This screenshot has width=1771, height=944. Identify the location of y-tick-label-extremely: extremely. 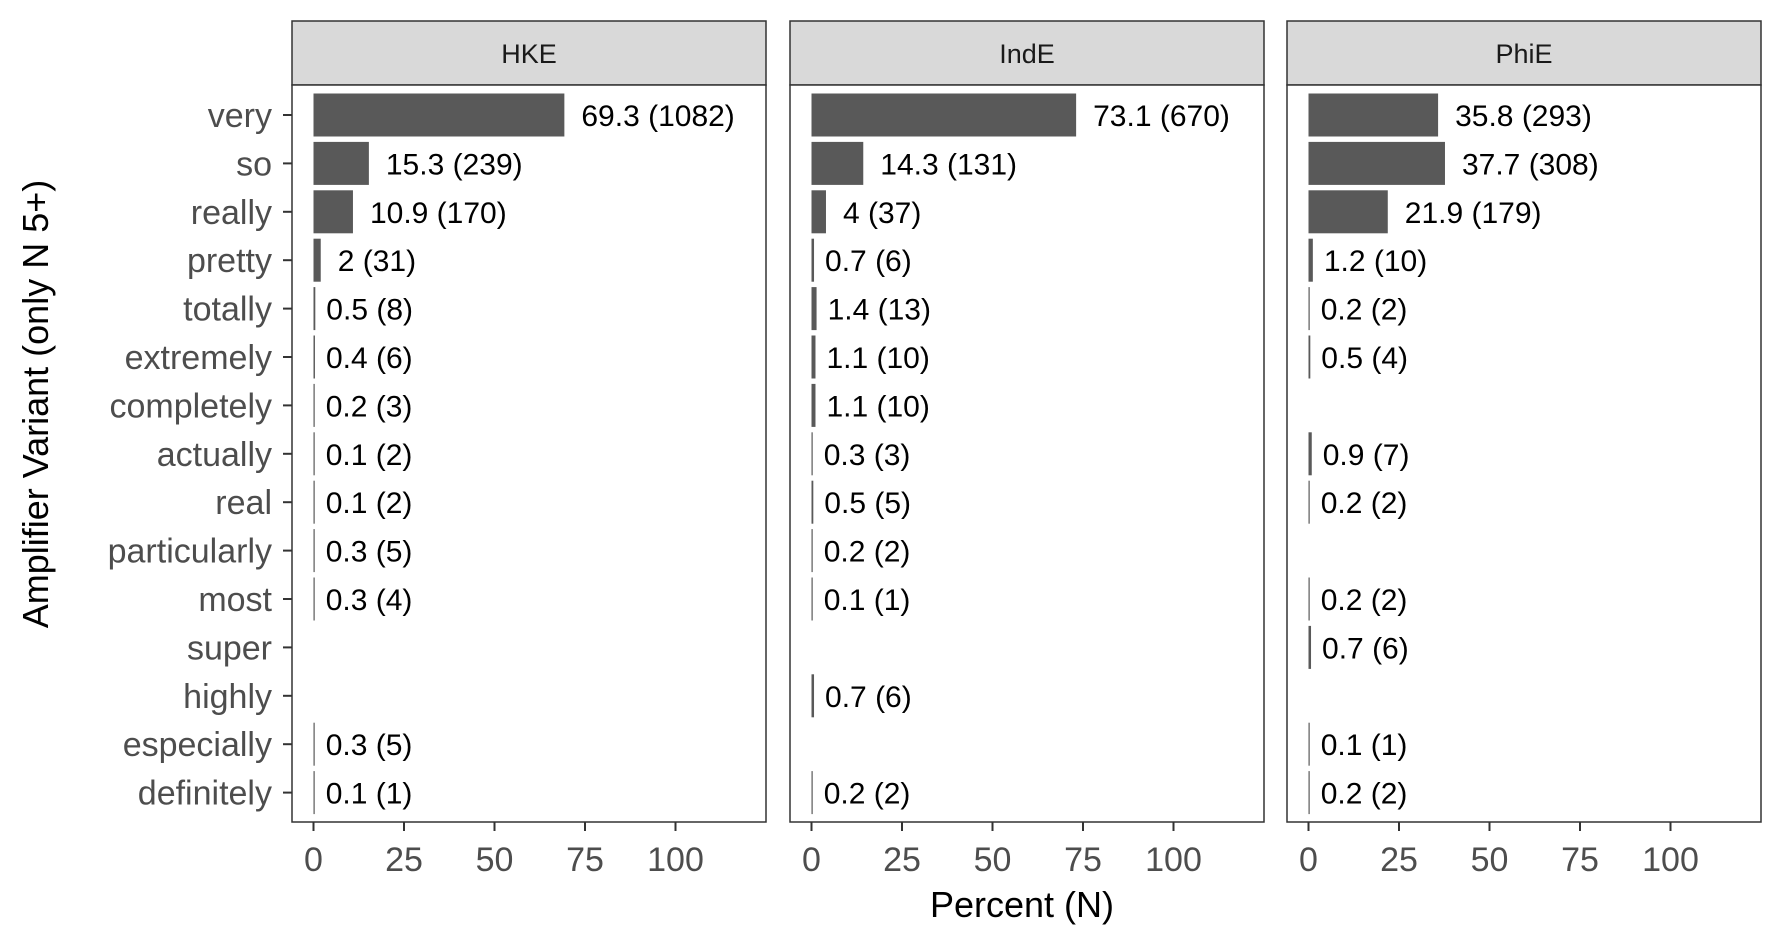
(198, 358).